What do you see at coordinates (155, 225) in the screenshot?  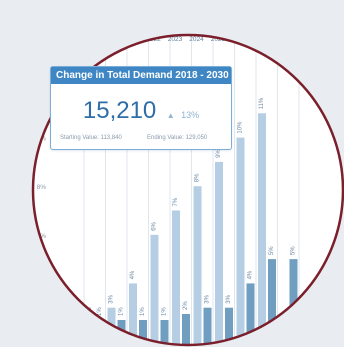 I see `data-label: 6%` at bounding box center [155, 225].